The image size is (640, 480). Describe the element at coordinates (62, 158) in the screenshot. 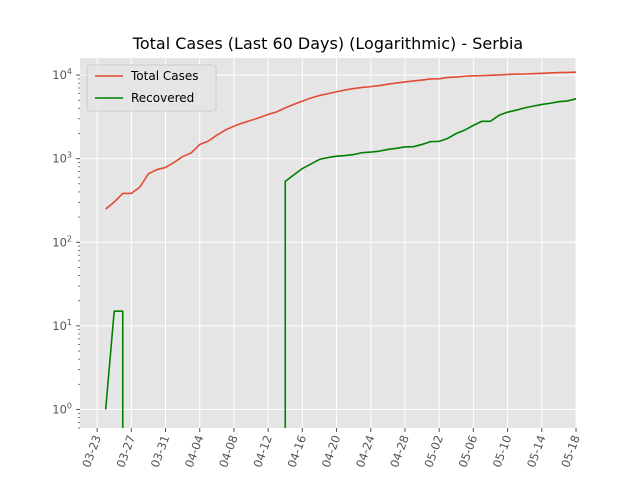

I see `y-tick-label: 103` at that location.